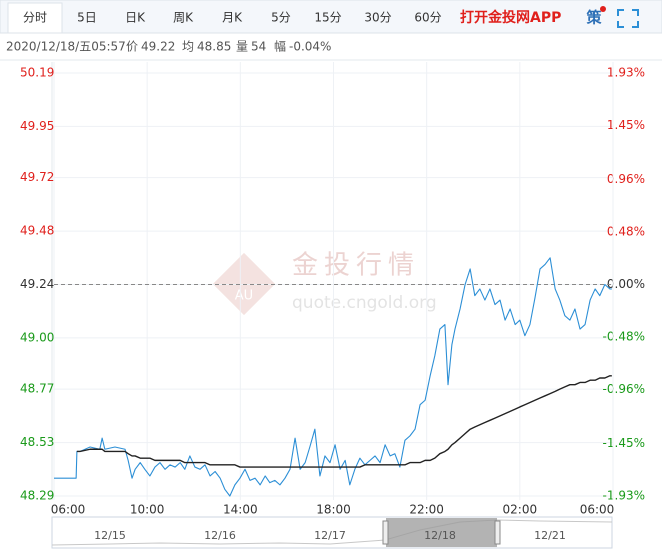 The width and height of the screenshot is (662, 551). Describe the element at coordinates (37, 337) in the screenshot. I see `y-tick-label: 49.00` at that location.